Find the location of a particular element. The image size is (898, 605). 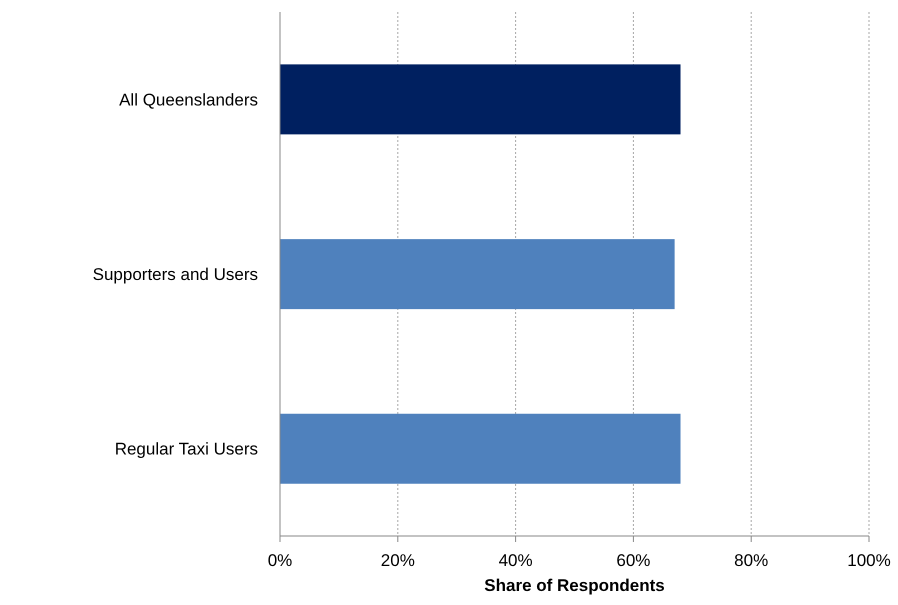

x-axis-title: Share of Respondents is located at coordinates (574, 585).